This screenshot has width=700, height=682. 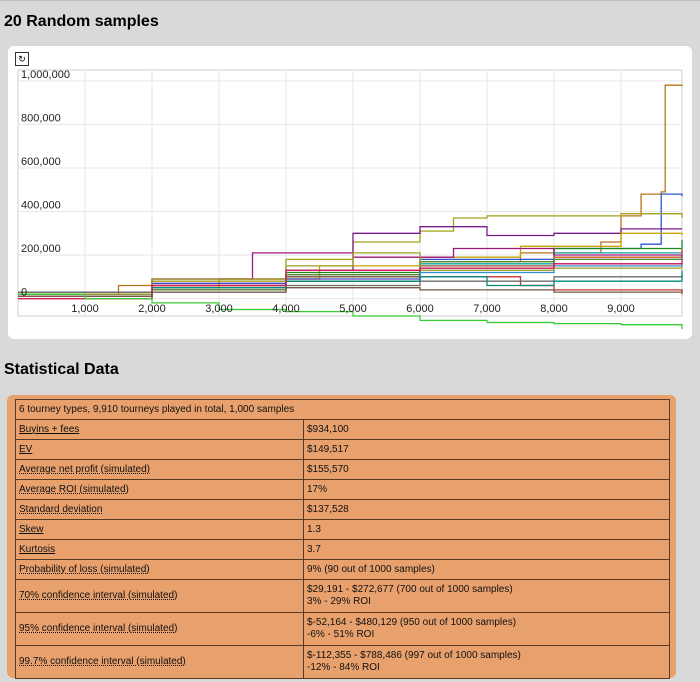 I want to click on stats-label-cell: 95% confidence interval (simulated), so click(x=159, y=629).